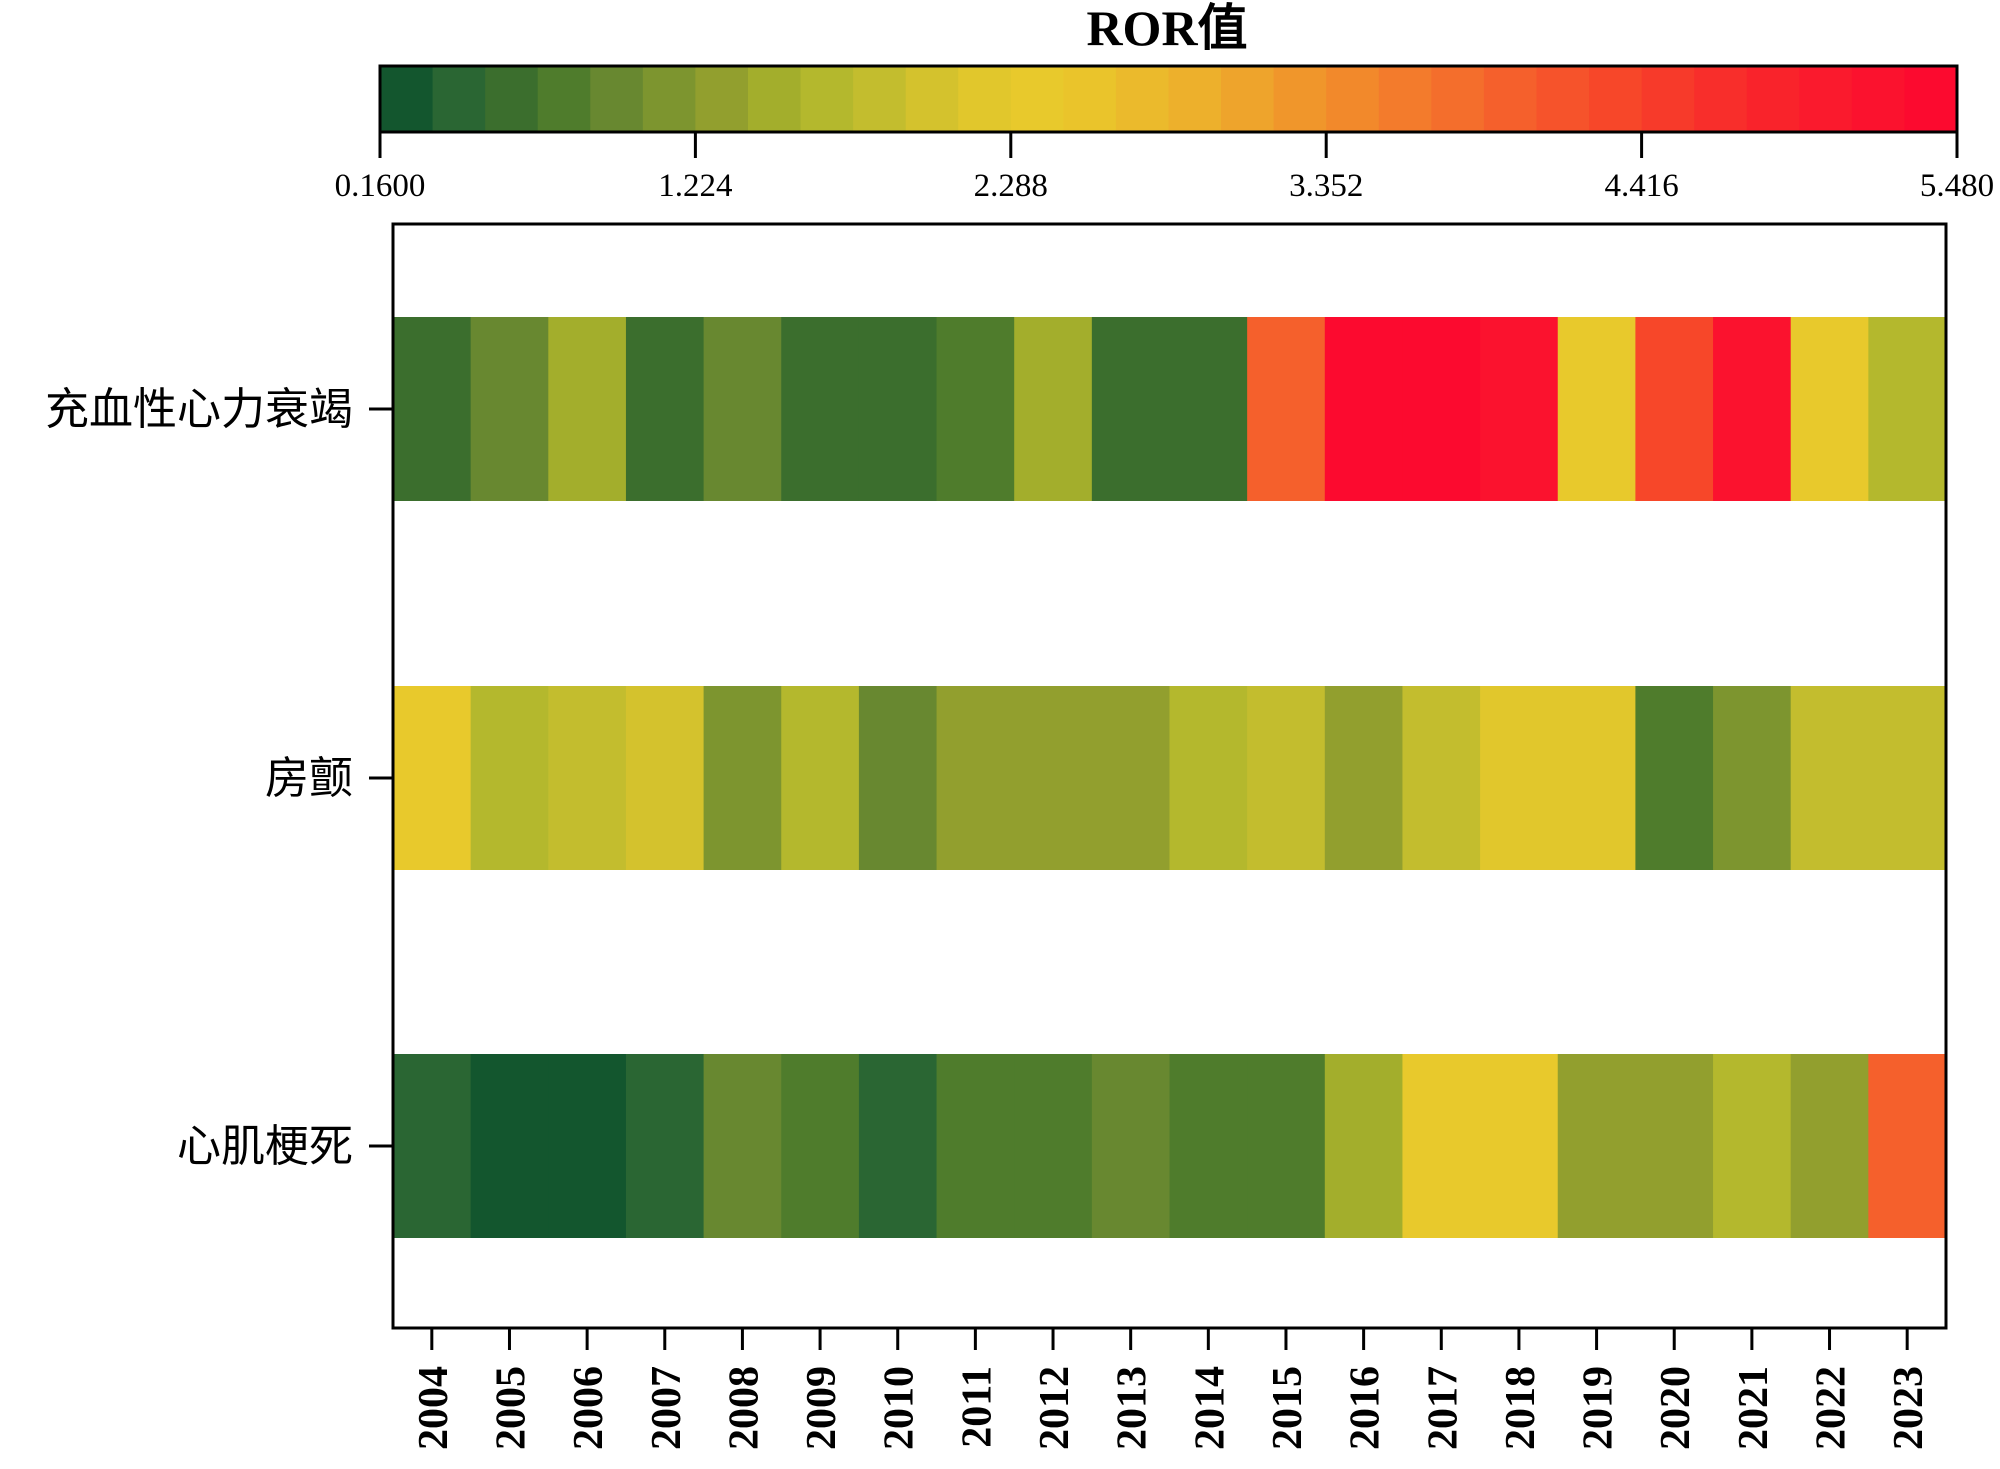 The height and width of the screenshot is (1469, 2000). Describe the element at coordinates (744, 1408) in the screenshot. I see `x-tick-label: 2008` at that location.